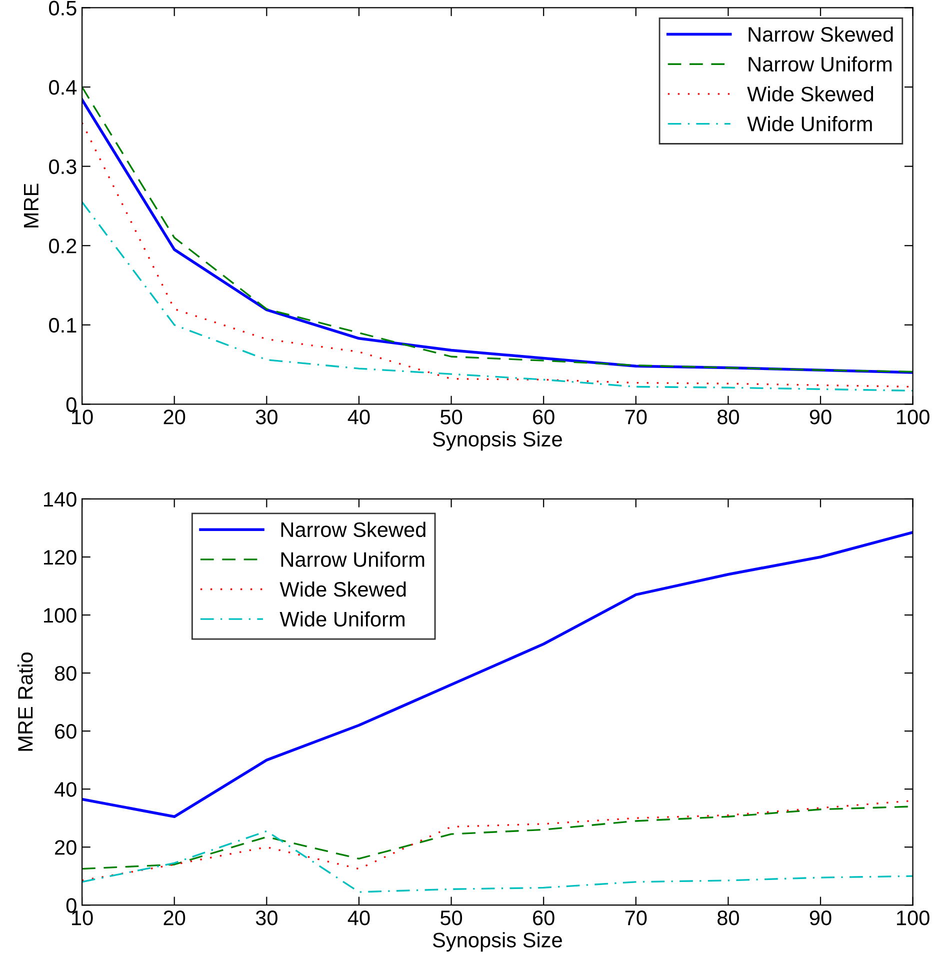 The height and width of the screenshot is (967, 943). I want to click on y-tick-label: 0.5, so click(62, 8).